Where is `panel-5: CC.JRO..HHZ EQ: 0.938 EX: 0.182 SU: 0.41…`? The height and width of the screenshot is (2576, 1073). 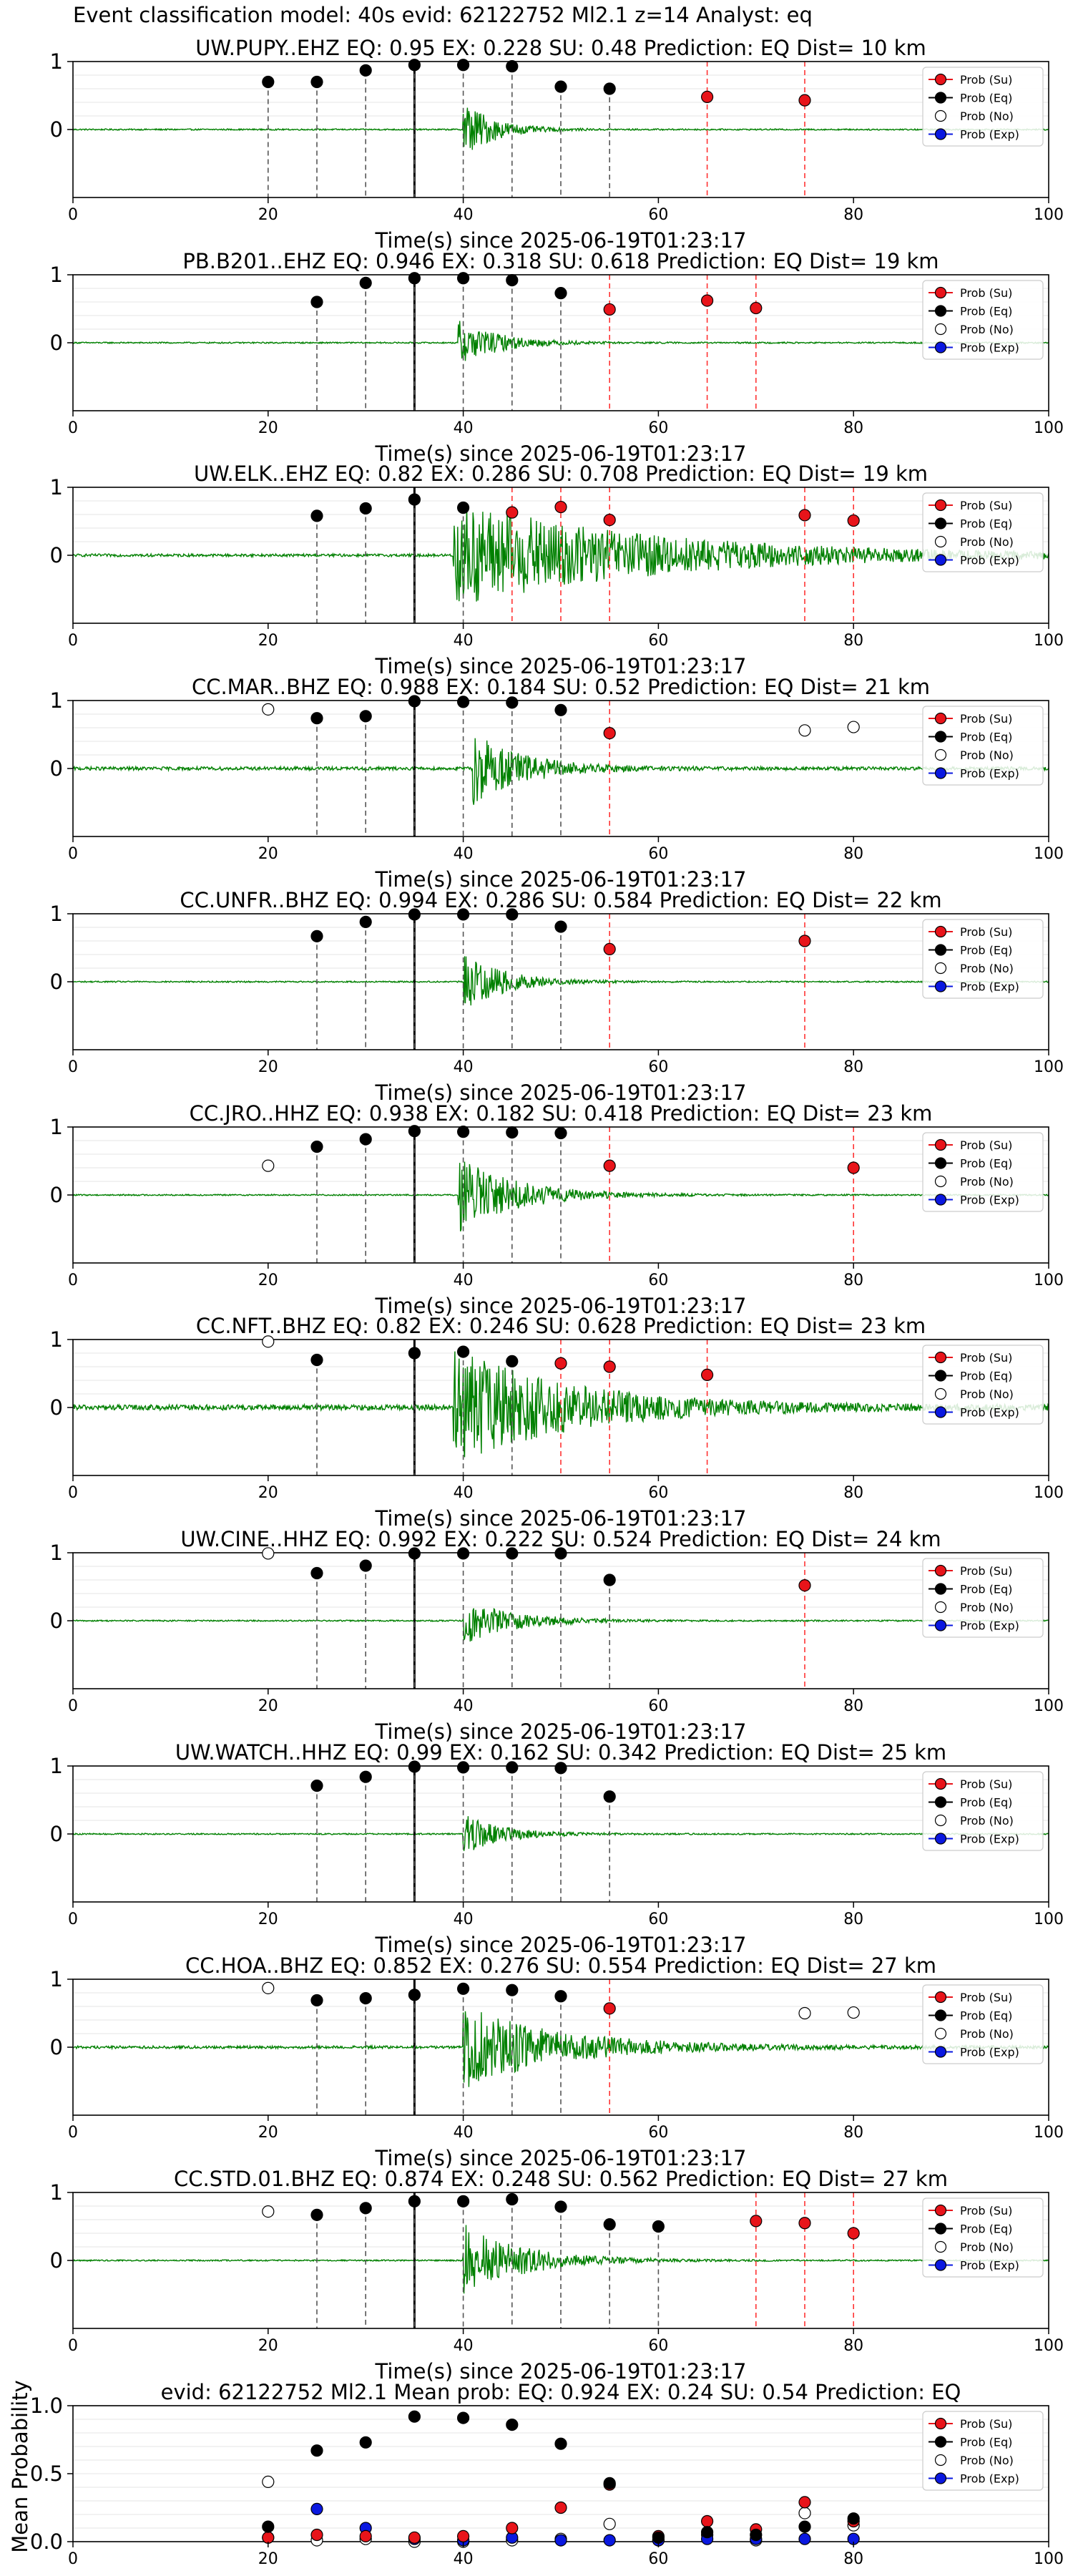
panel-5: CC.JRO..HHZ EQ: 0.938 EX: 0.182 SU: 0.41… is located at coordinates (557, 1209).